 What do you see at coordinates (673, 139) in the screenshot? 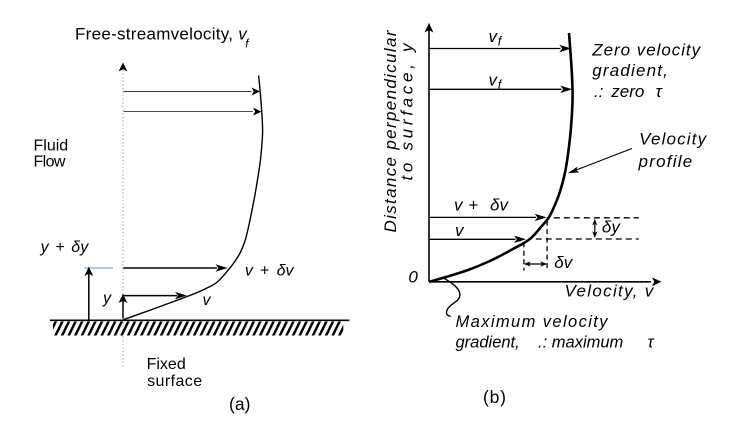
I see `svg-text: Velocity` at bounding box center [673, 139].